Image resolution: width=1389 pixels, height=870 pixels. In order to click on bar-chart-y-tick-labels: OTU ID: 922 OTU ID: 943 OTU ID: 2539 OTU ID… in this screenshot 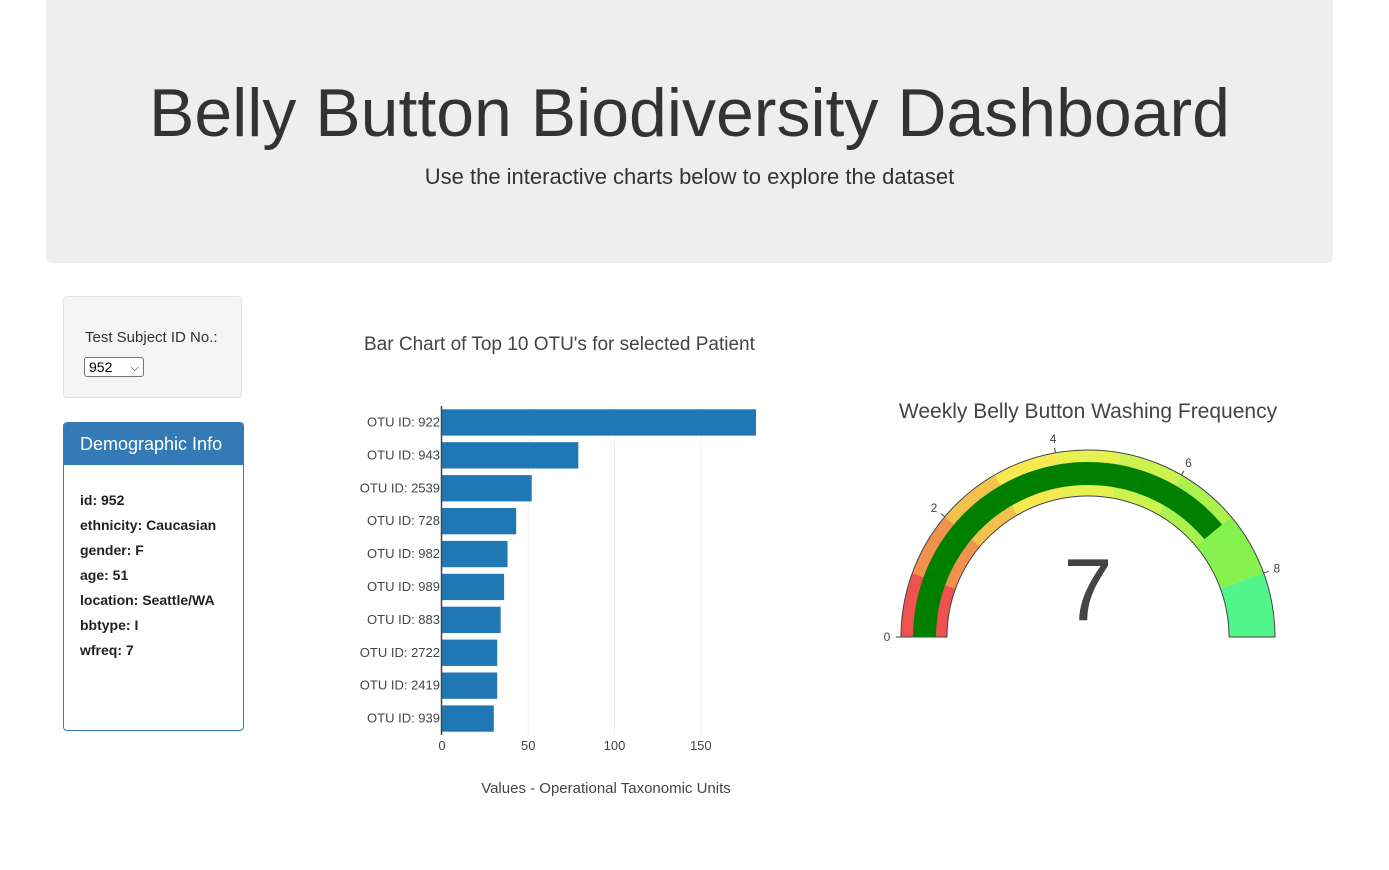, I will do `click(400, 569)`.